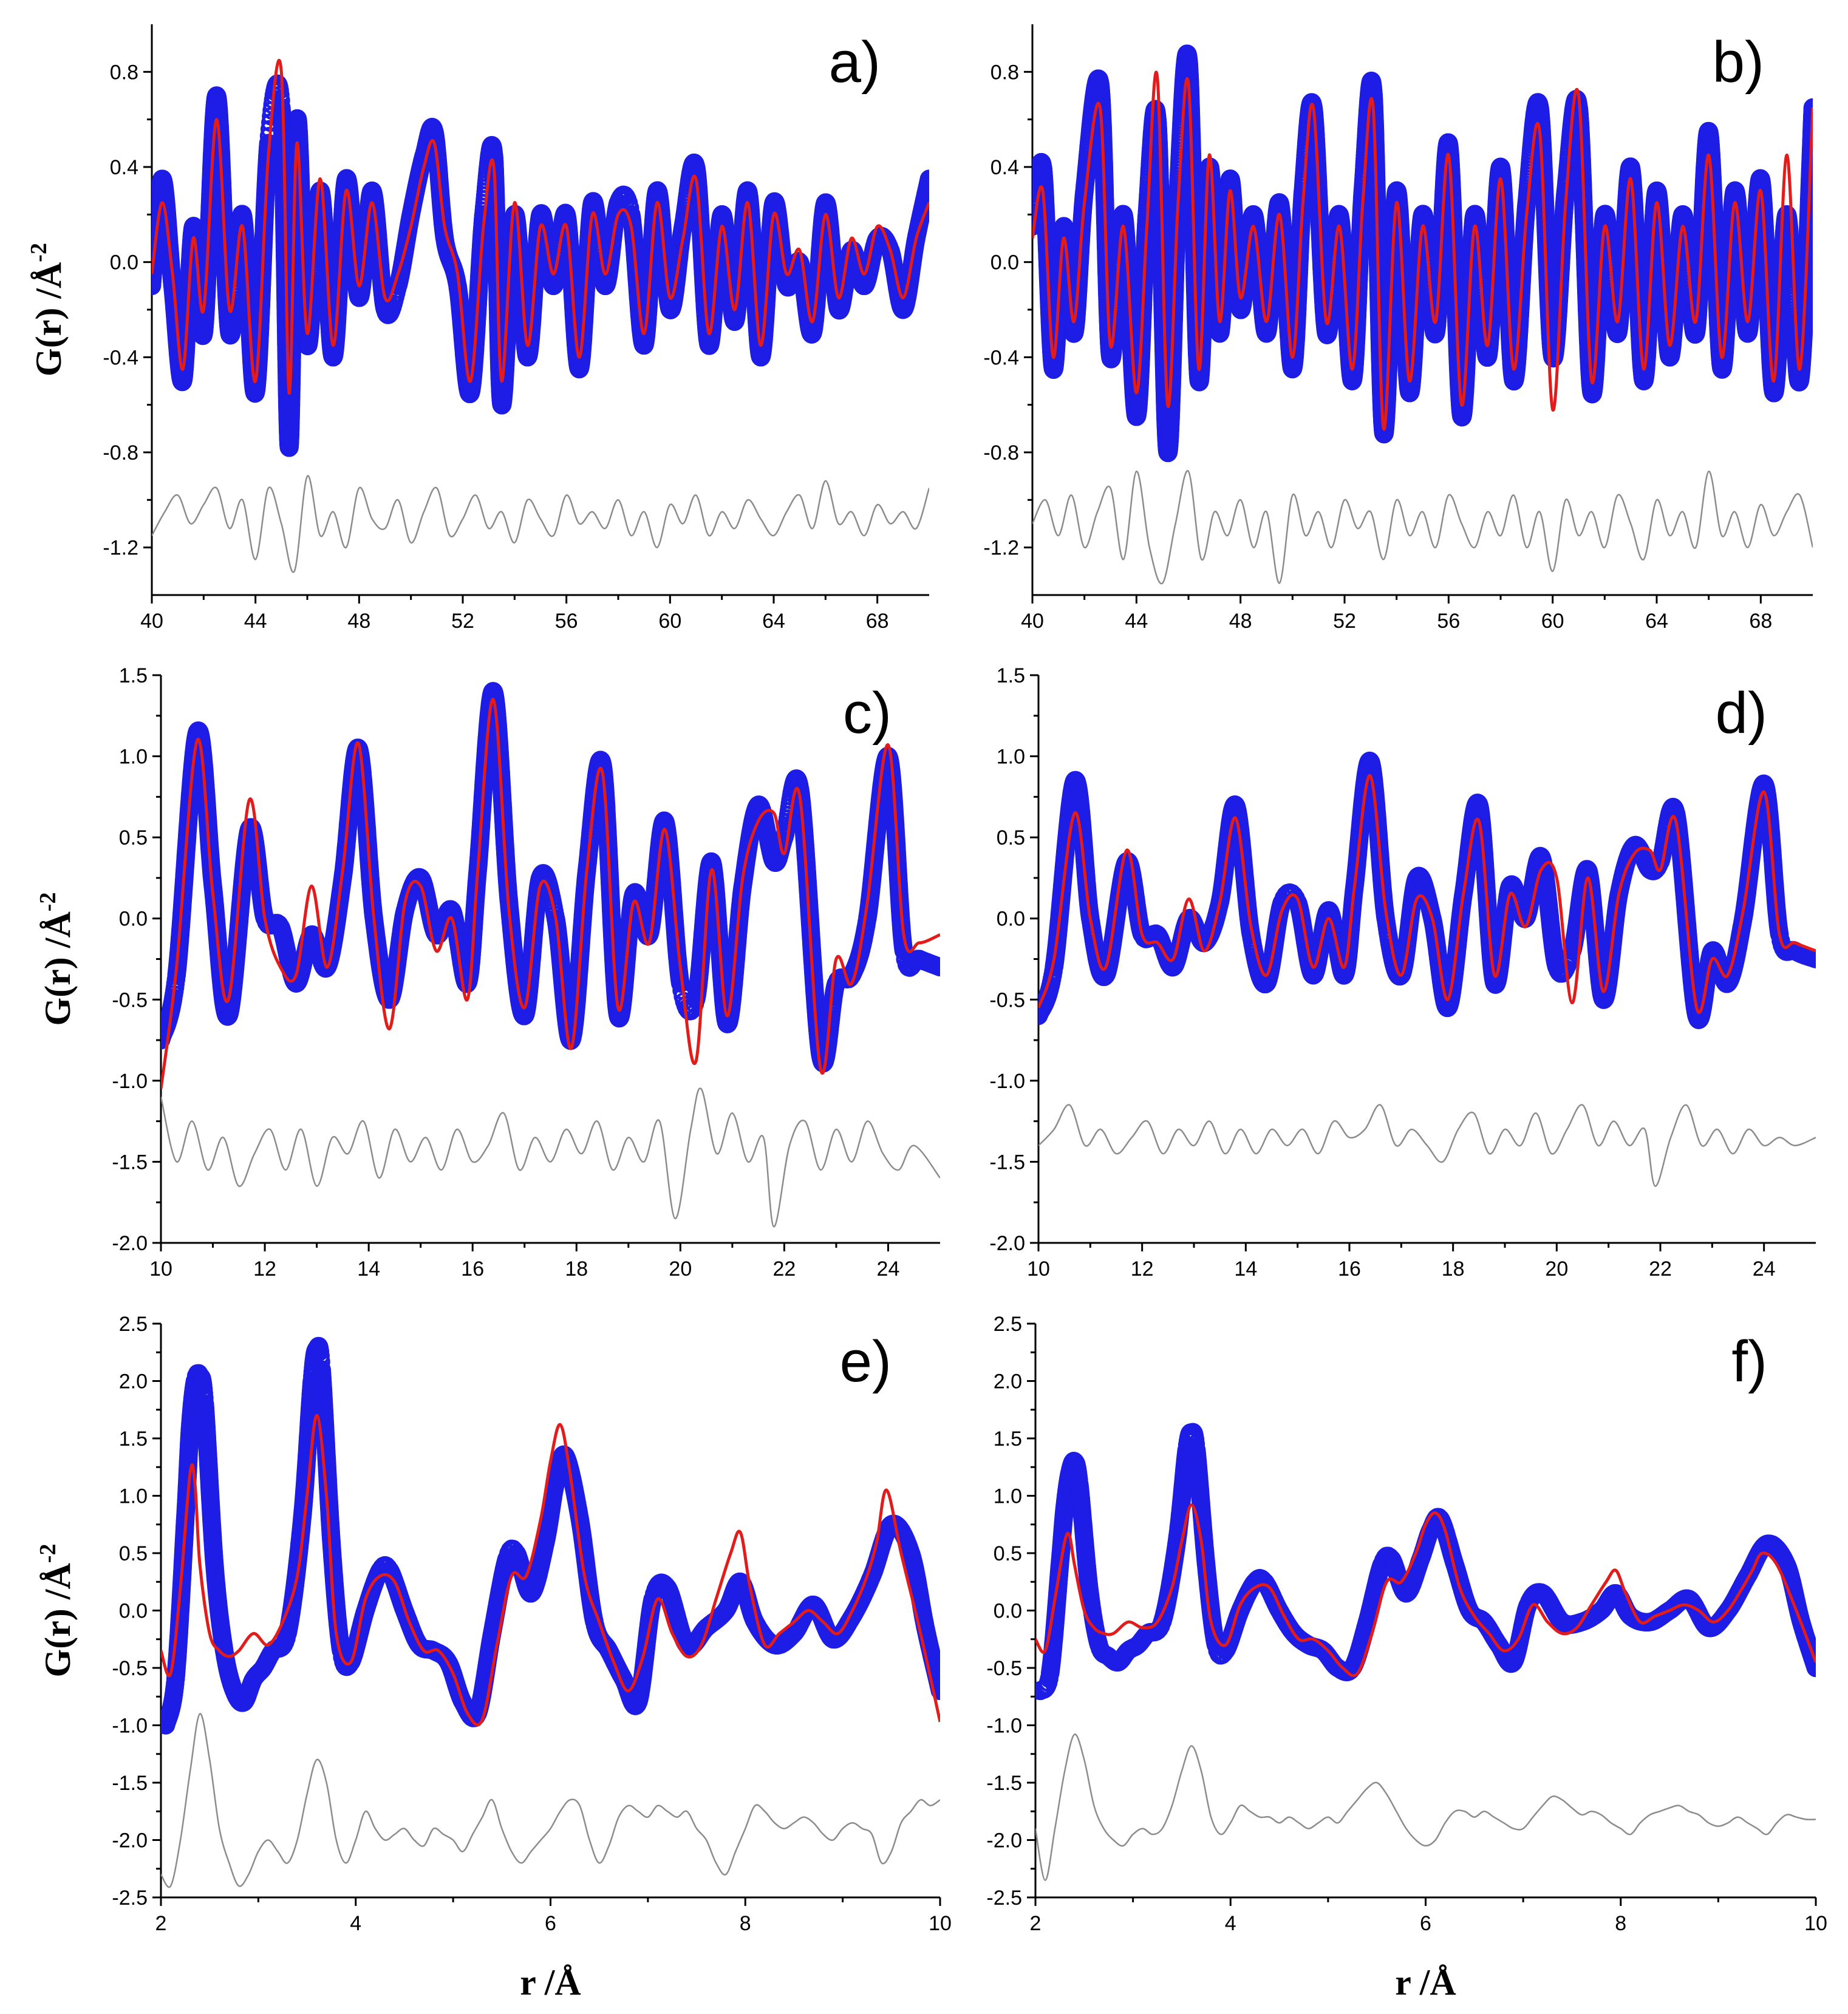 The height and width of the screenshot is (2014, 1848). I want to click on panel-label: a), so click(855, 63).